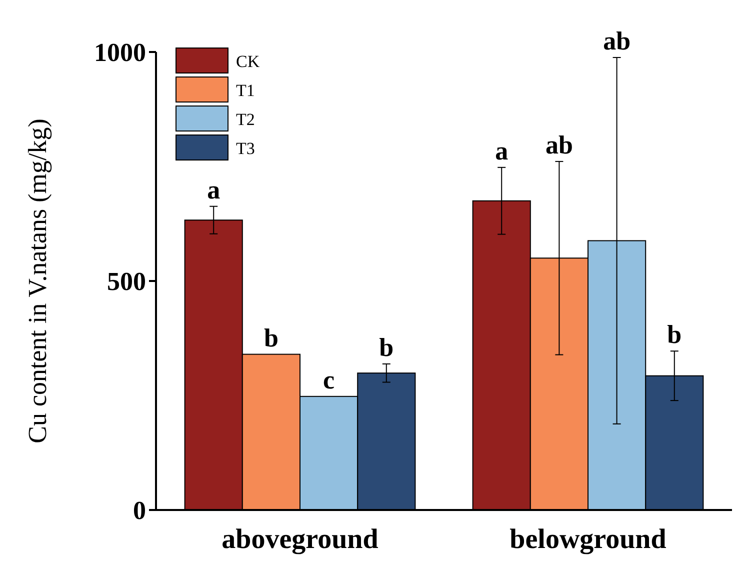  What do you see at coordinates (245, 148) in the screenshot?
I see `legend-label: T3` at bounding box center [245, 148].